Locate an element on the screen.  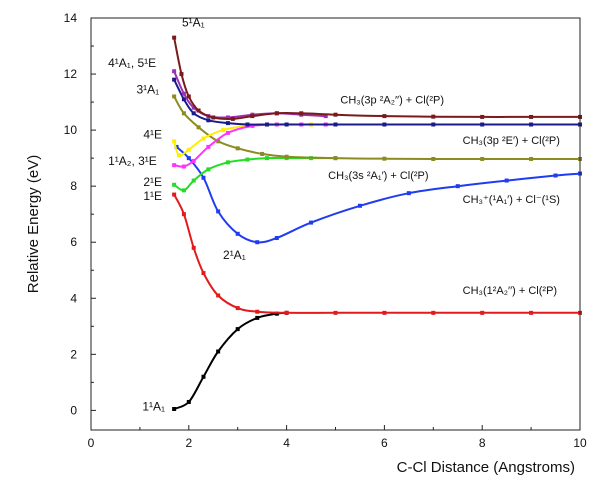
x-tick-label: 8 is located at coordinates (482, 443).